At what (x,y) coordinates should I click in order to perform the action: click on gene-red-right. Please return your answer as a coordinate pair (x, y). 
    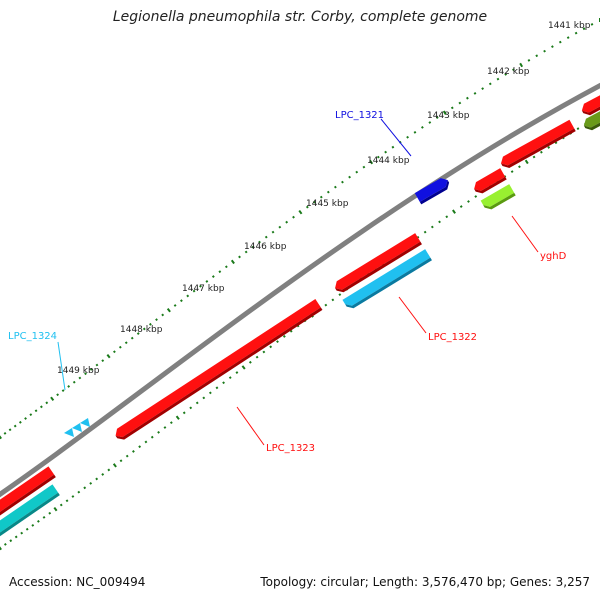
    Looking at the image, I should click on (537, 145).